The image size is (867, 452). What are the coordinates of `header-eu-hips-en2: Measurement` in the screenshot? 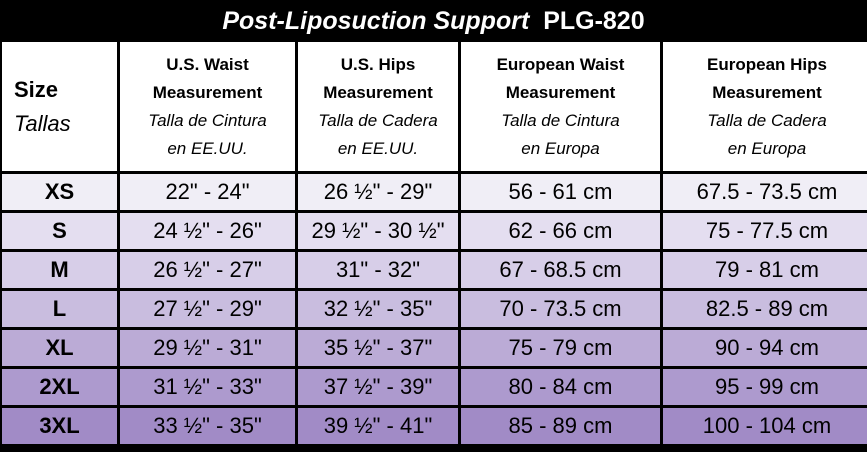 It's located at (767, 92).